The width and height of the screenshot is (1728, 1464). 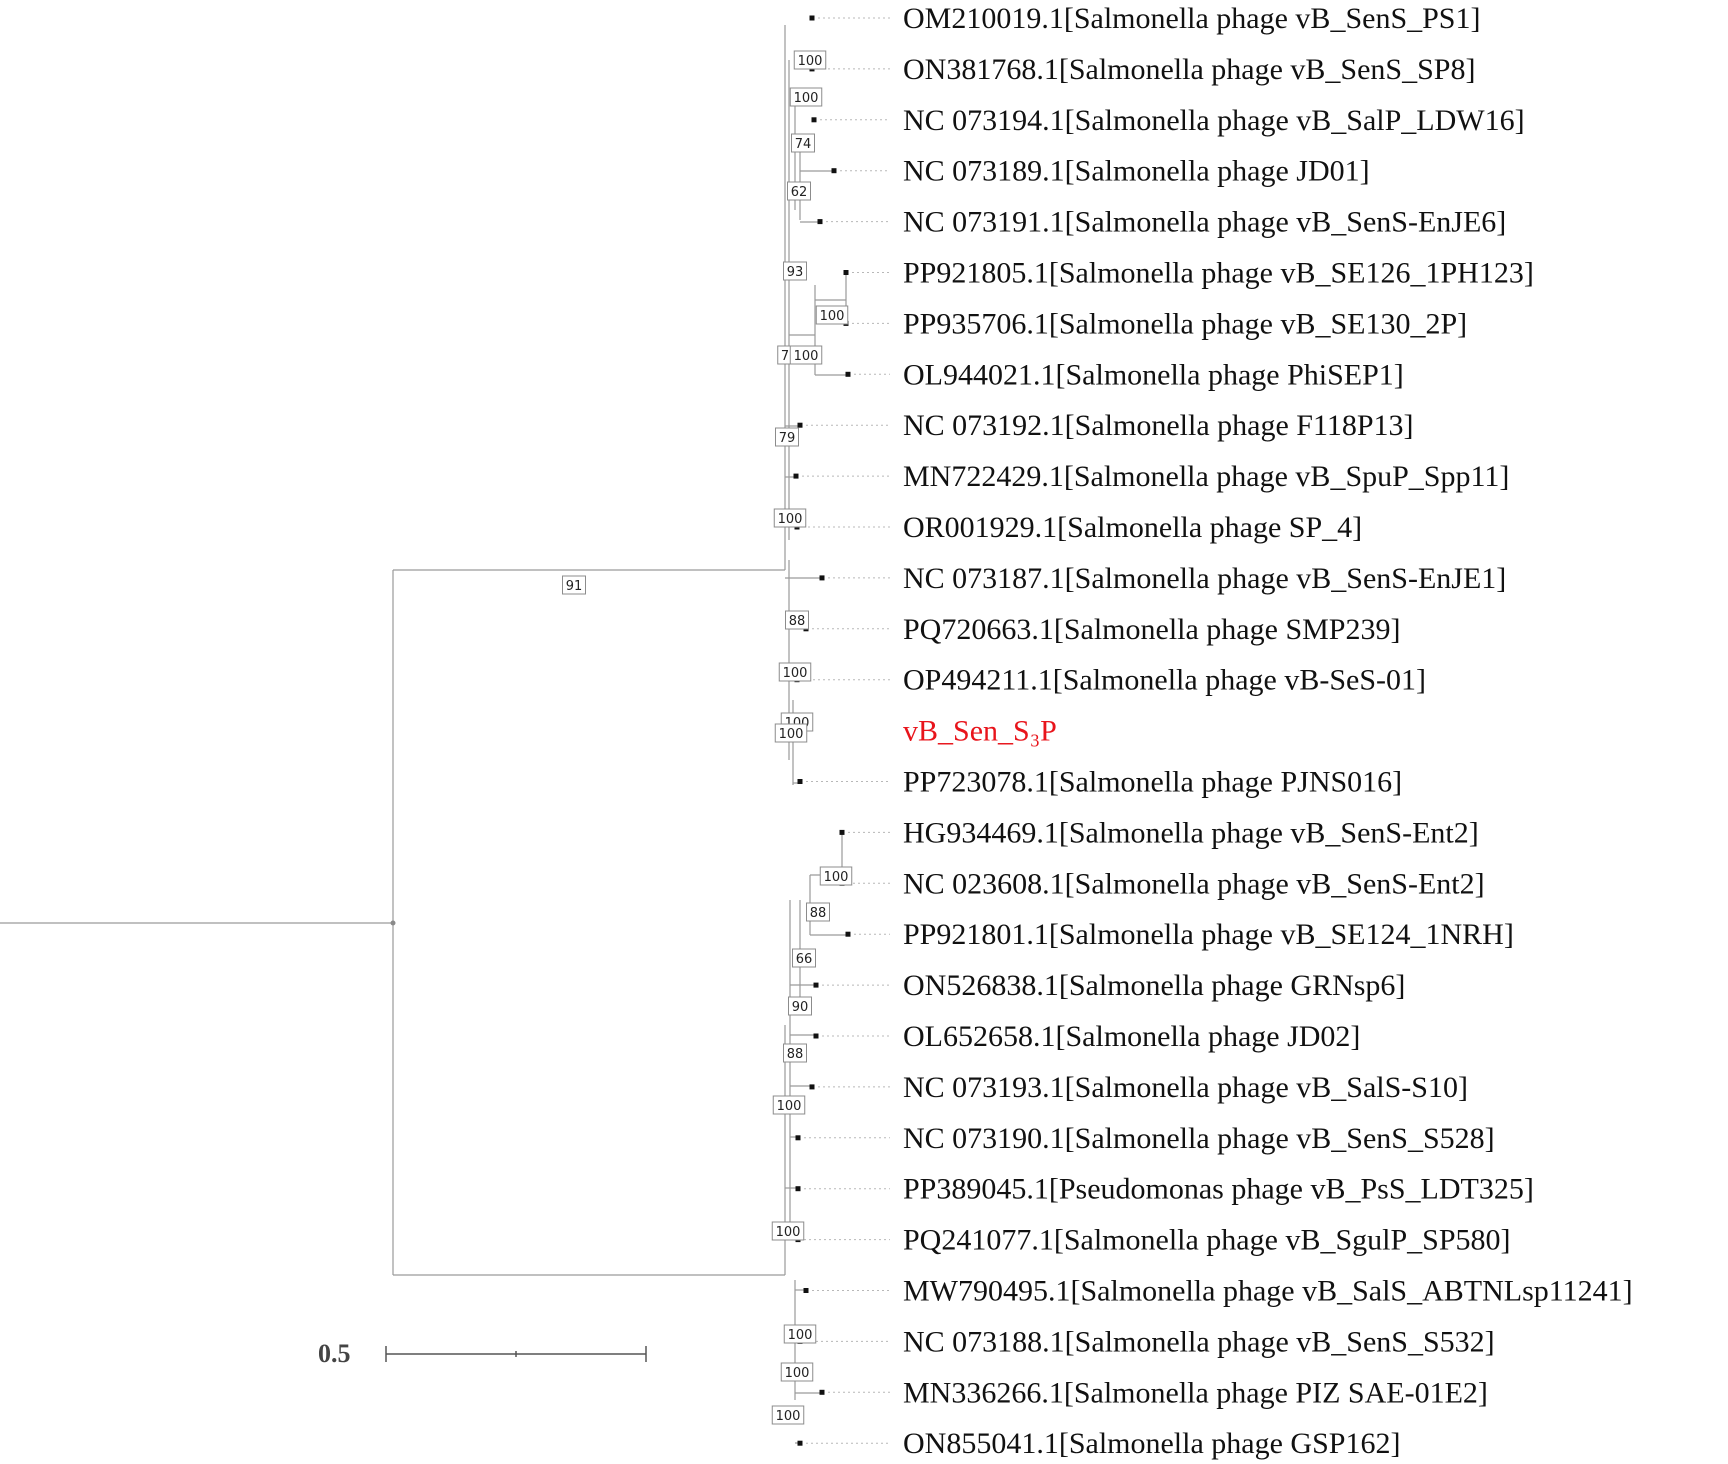 I want to click on svg-text: 7, so click(x=785, y=356).